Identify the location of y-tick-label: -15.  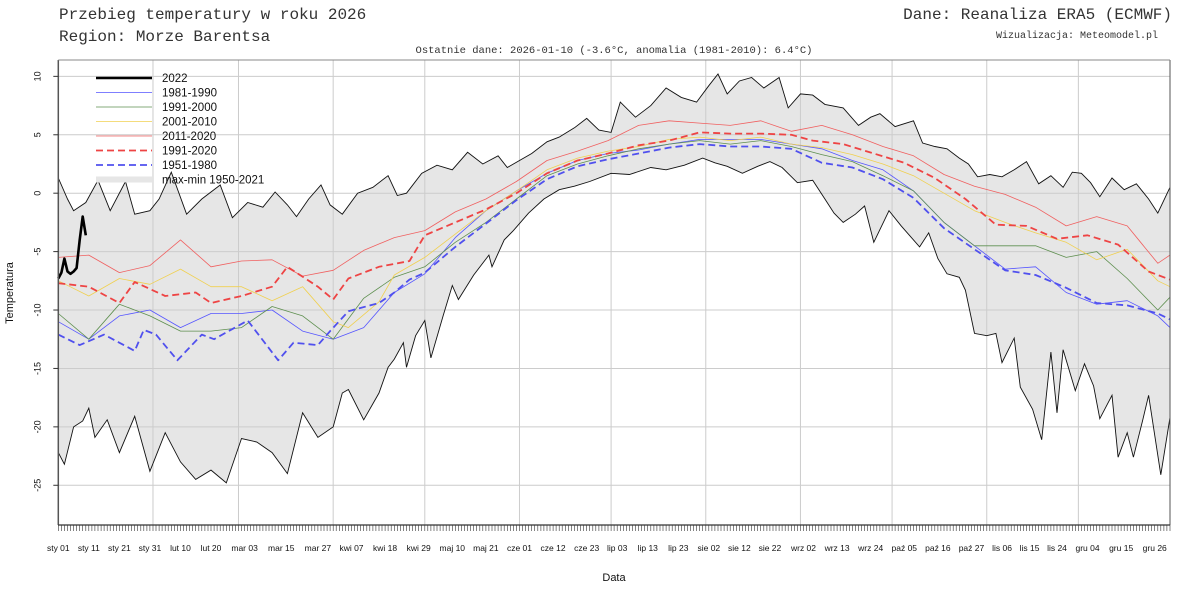
(37, 368).